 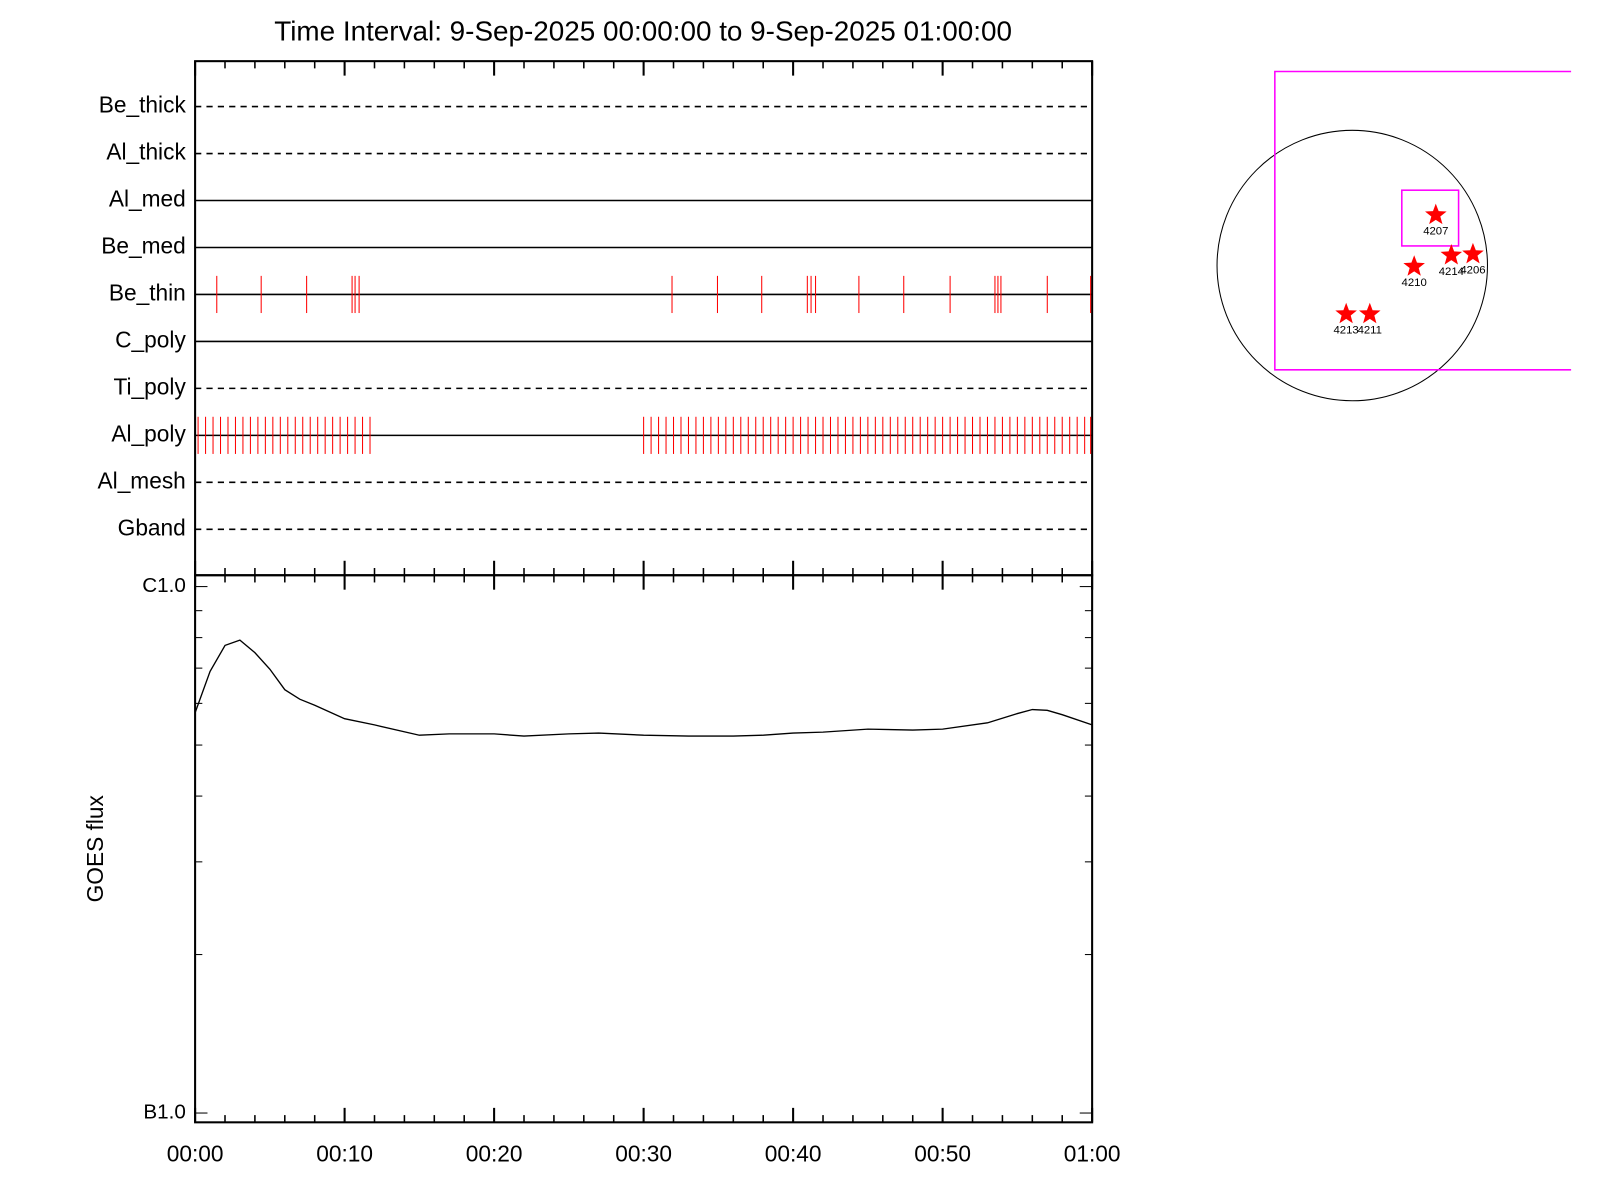 I want to click on y-tick-label: C1.0, so click(x=164, y=585).